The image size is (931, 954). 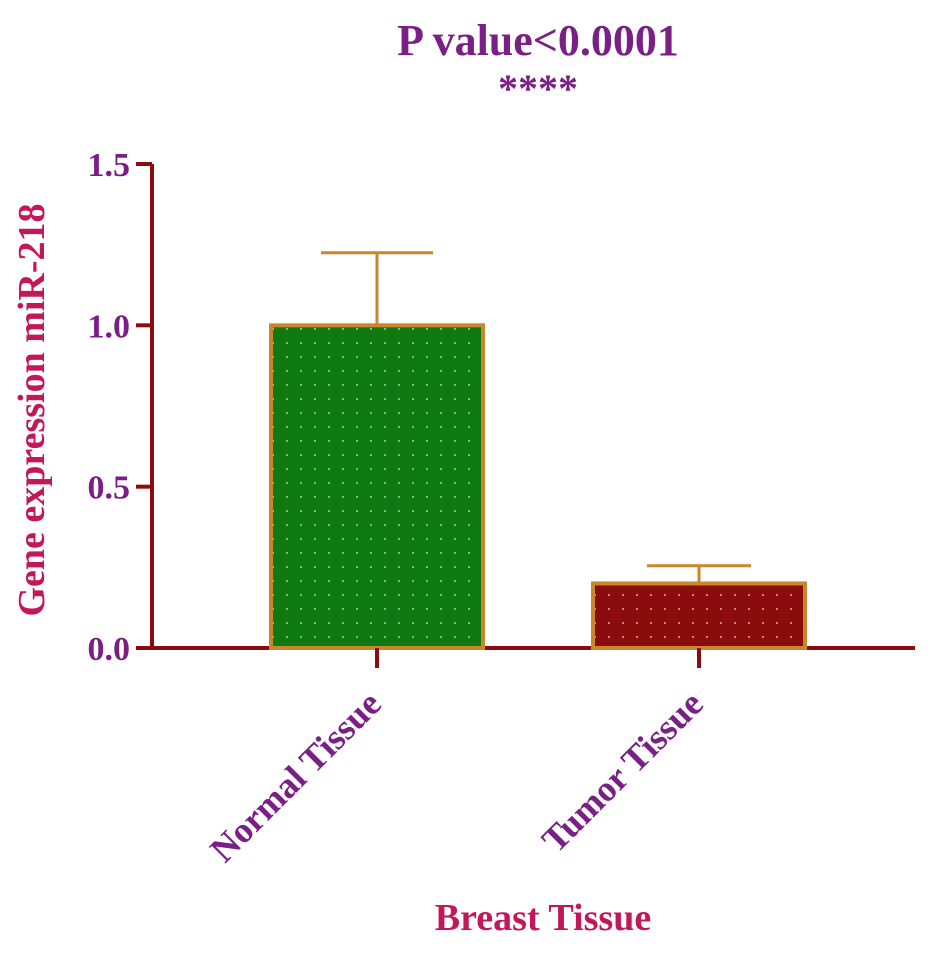 I want to click on x-tick-label: Normal Tissue, so click(x=295, y=776).